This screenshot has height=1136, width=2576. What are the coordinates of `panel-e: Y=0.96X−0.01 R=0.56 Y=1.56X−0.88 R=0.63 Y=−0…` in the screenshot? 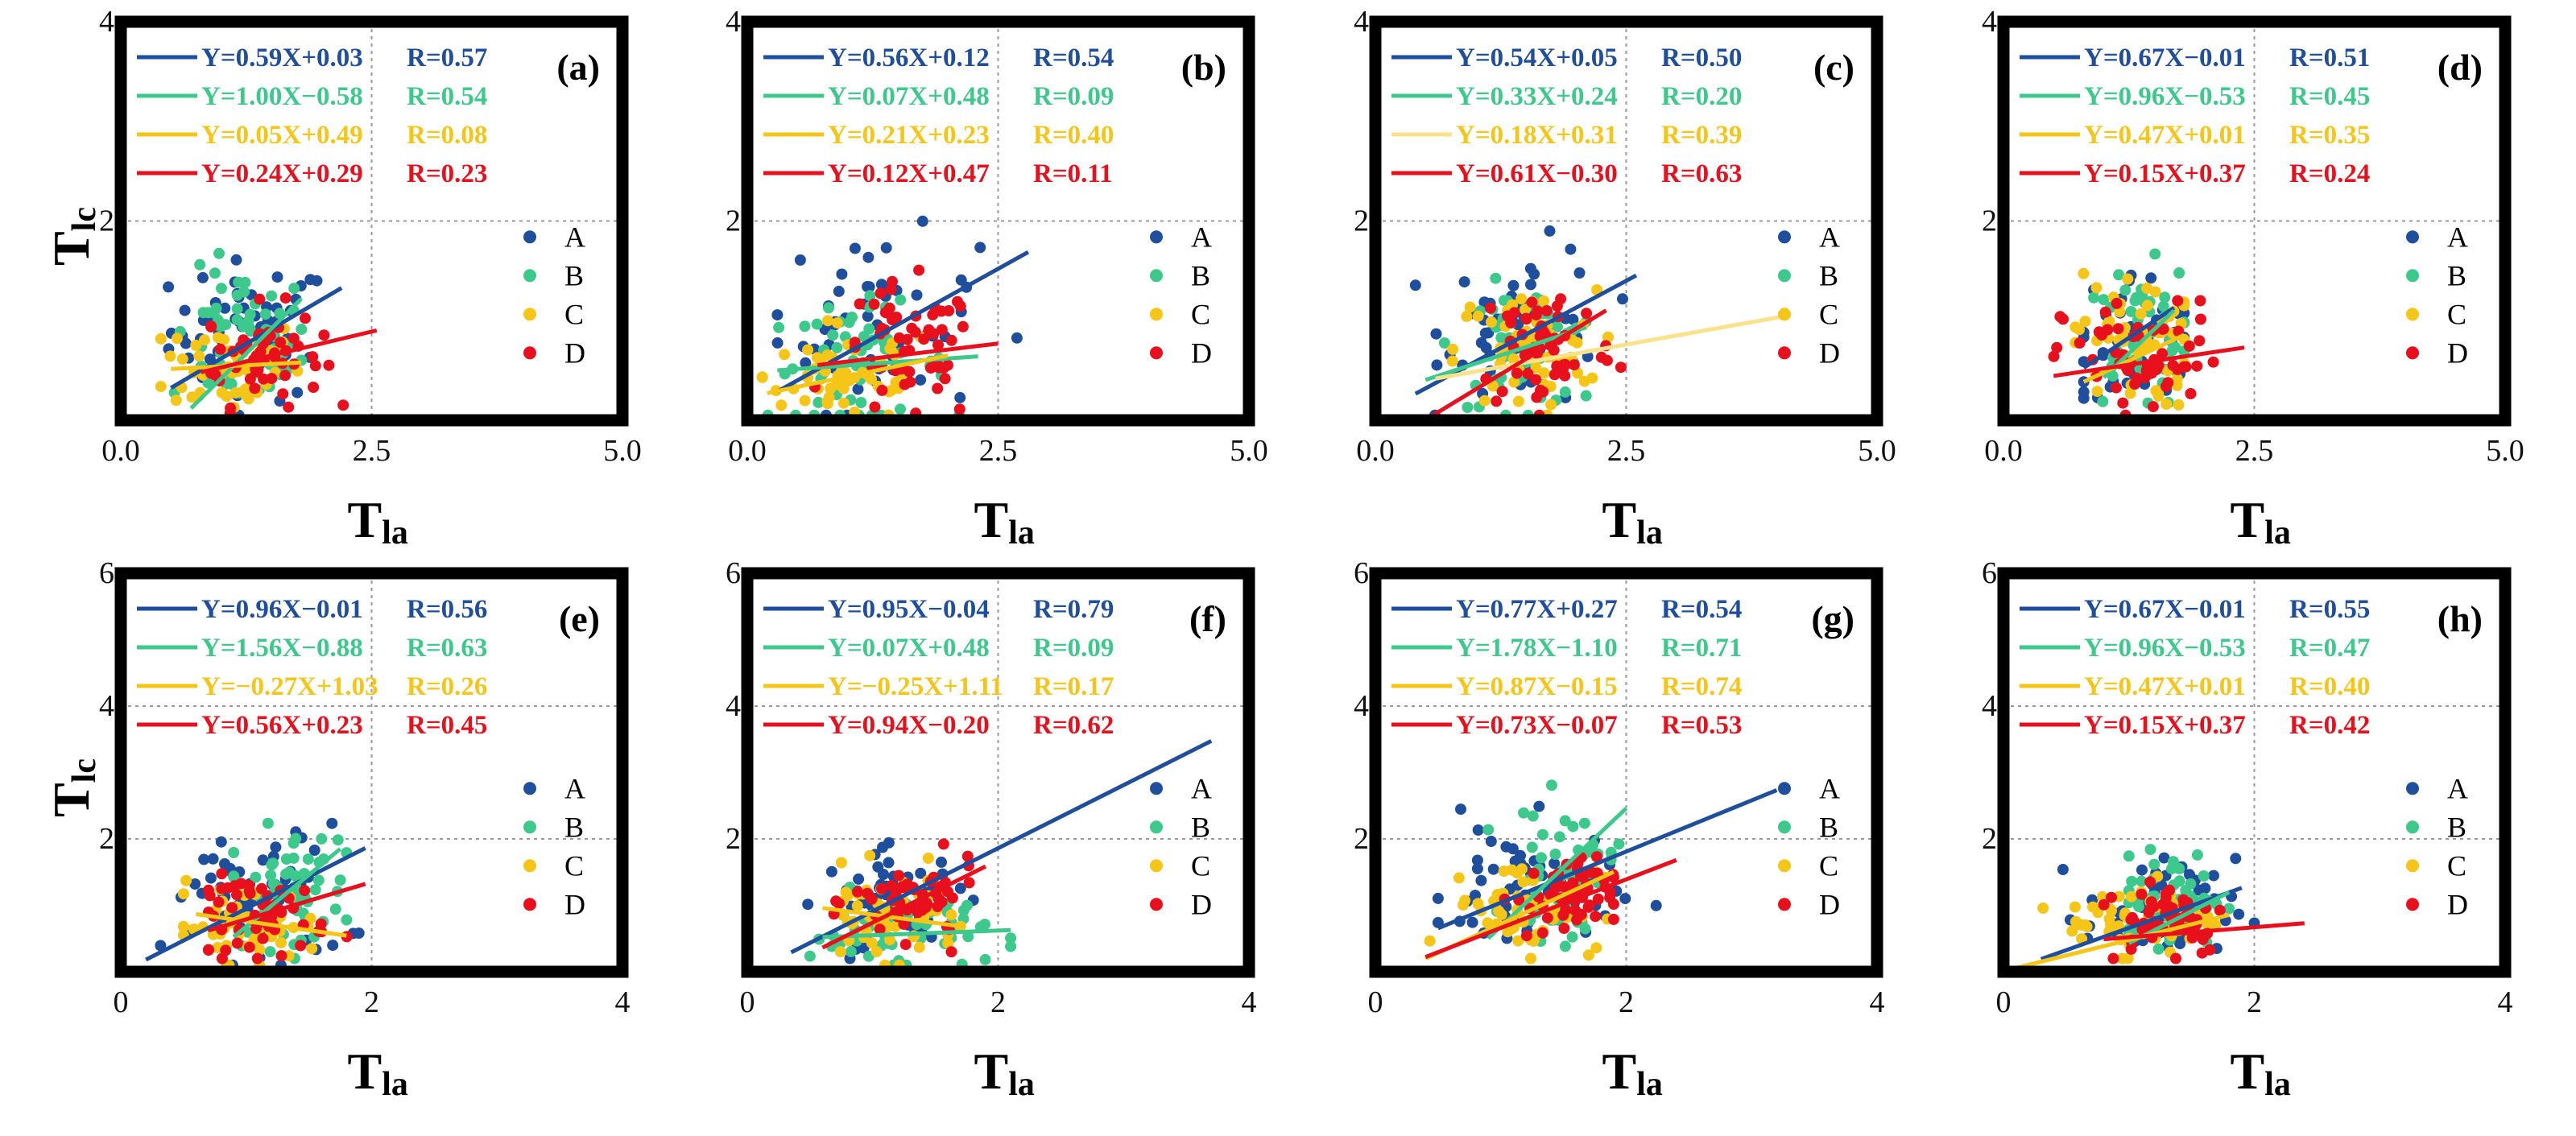 It's located at (365, 830).